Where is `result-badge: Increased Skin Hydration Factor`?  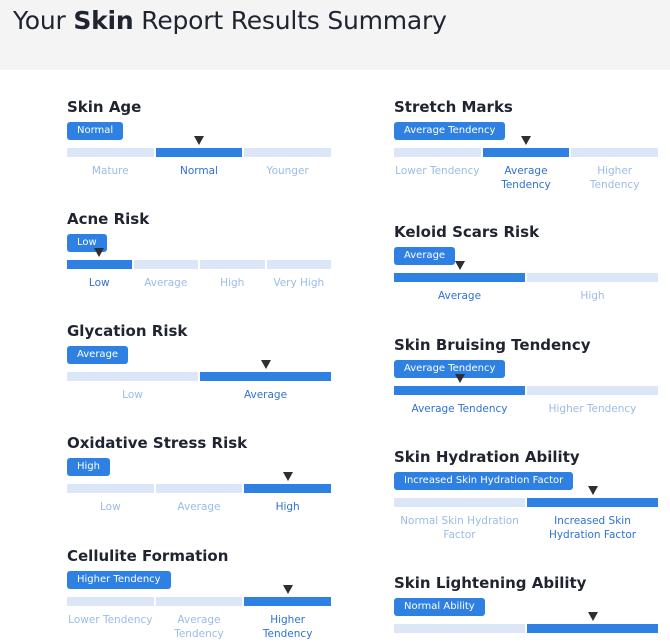
result-badge: Increased Skin Hydration Factor is located at coordinates (484, 481).